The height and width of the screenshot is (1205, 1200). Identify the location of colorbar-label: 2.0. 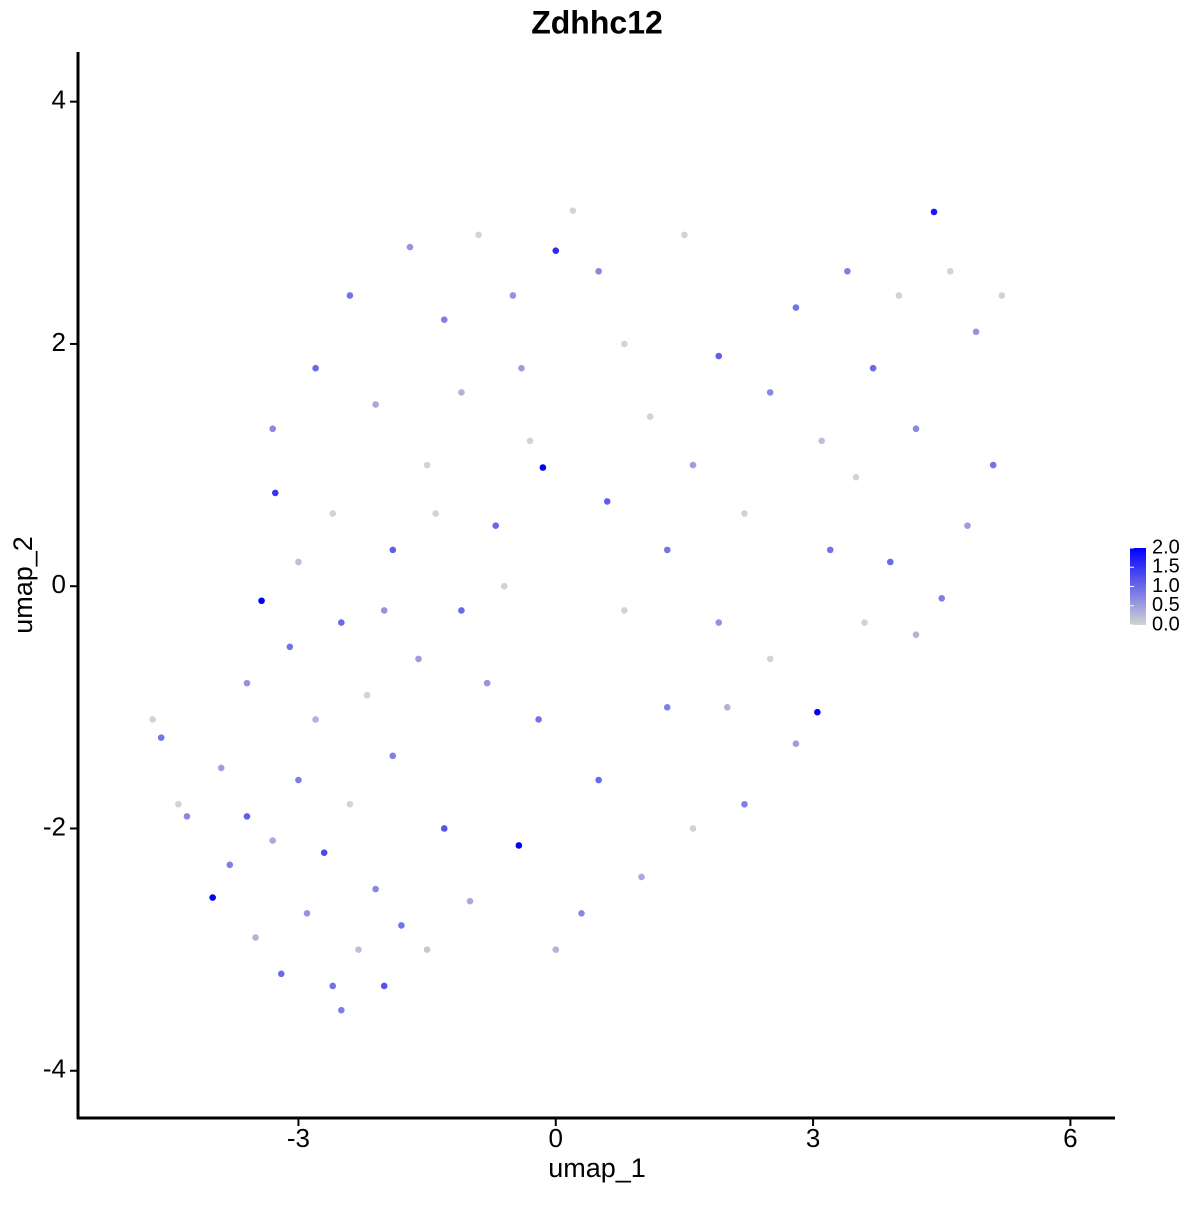
(1166, 547).